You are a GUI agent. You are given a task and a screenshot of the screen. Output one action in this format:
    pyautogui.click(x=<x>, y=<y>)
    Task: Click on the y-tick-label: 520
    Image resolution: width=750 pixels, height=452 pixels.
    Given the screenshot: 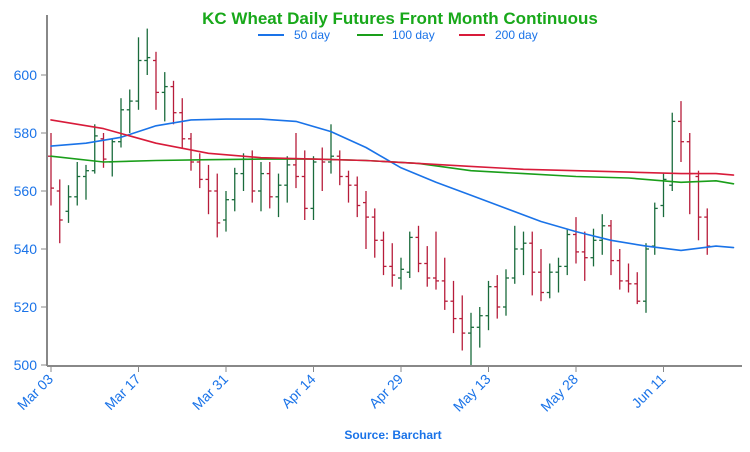 What is the action you would take?
    pyautogui.click(x=26, y=307)
    